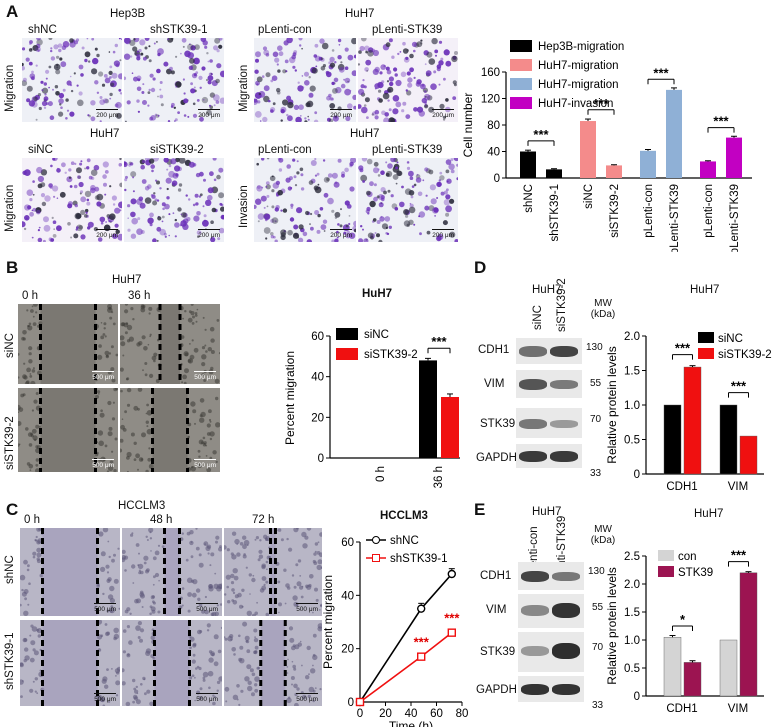 The image size is (775, 727). I want to click on x-tick-label: 80, so click(462, 714).